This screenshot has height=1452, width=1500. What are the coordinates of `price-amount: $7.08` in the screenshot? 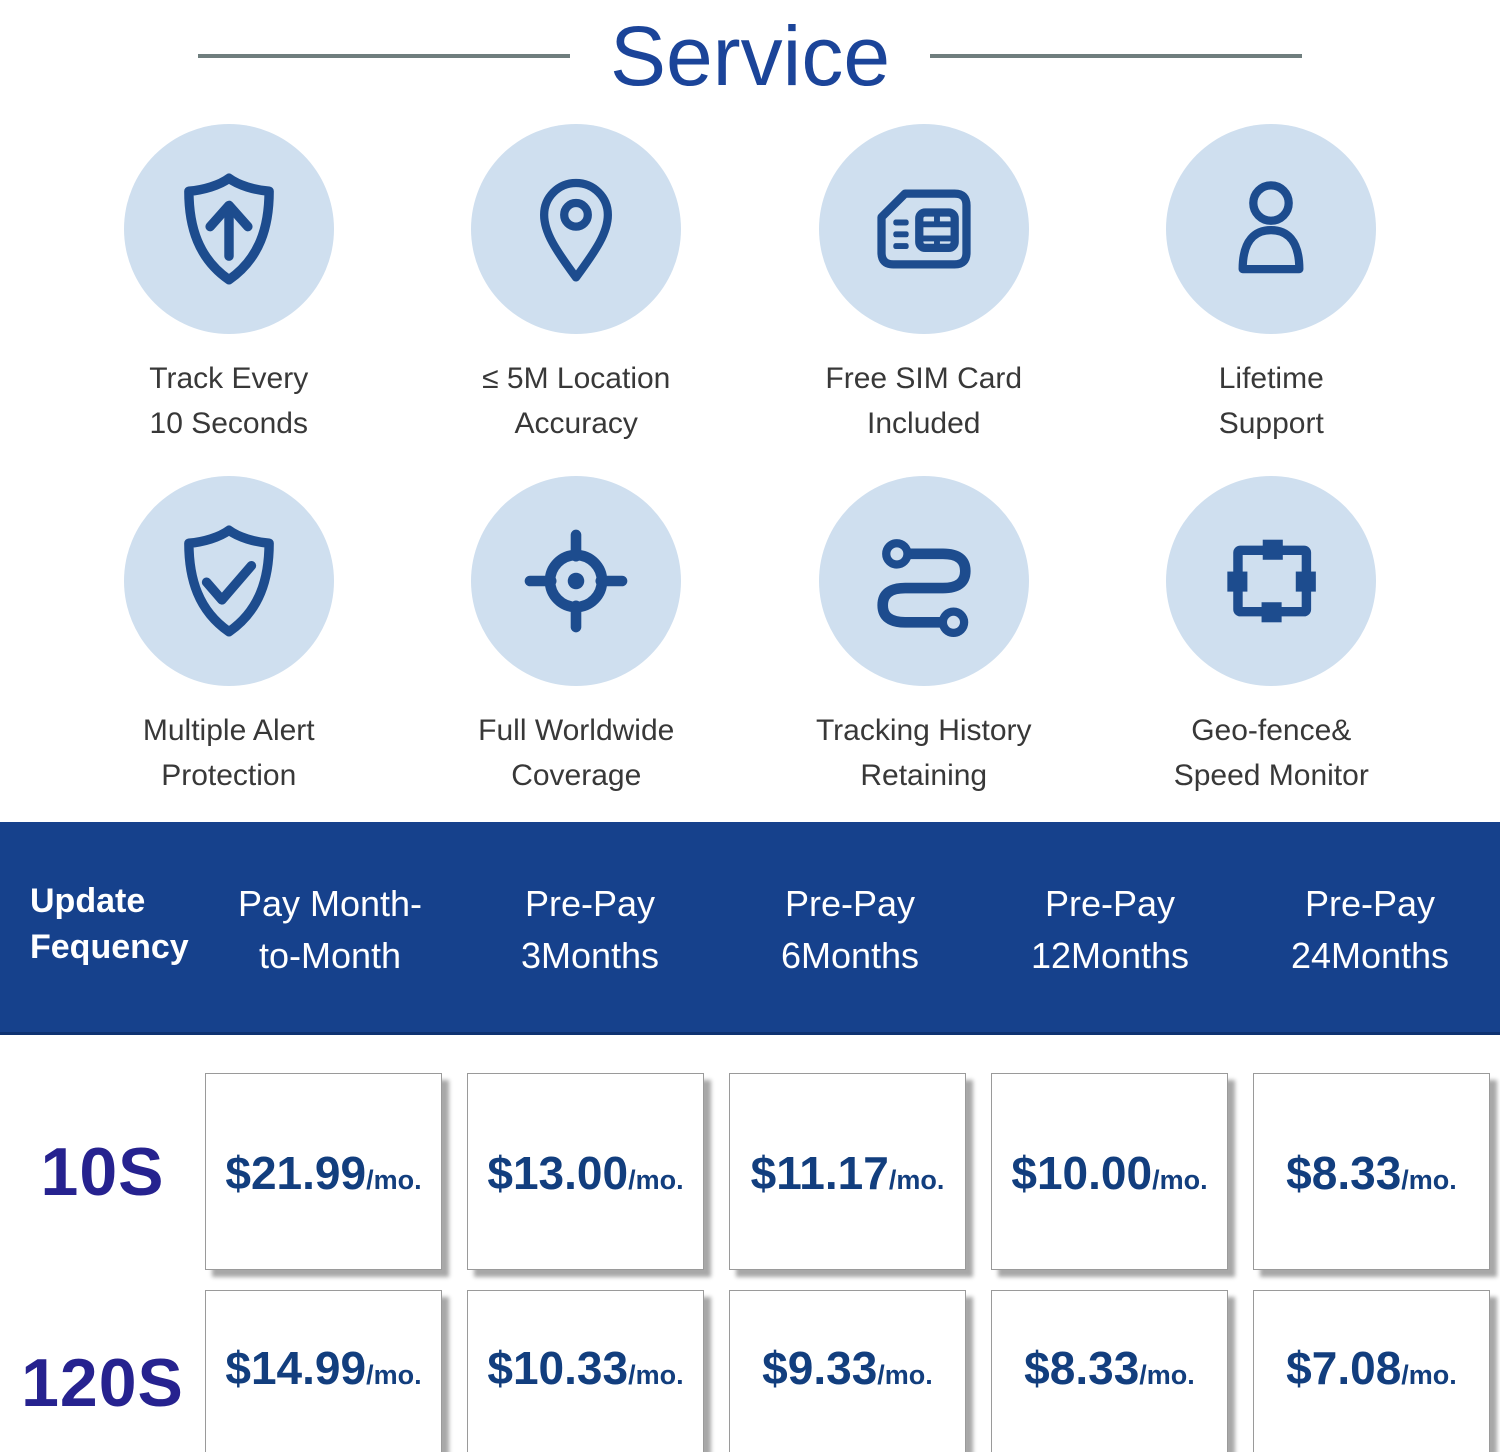 It's located at (1344, 1368).